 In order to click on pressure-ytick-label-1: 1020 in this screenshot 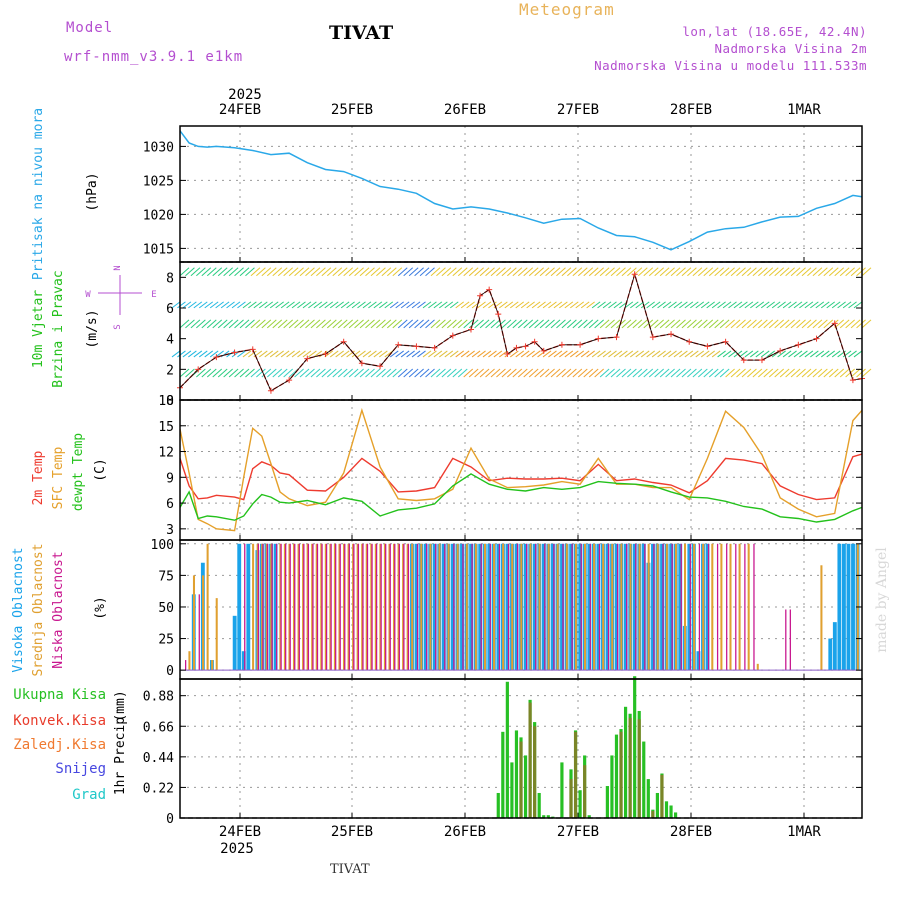, I will do `click(158, 215)`.